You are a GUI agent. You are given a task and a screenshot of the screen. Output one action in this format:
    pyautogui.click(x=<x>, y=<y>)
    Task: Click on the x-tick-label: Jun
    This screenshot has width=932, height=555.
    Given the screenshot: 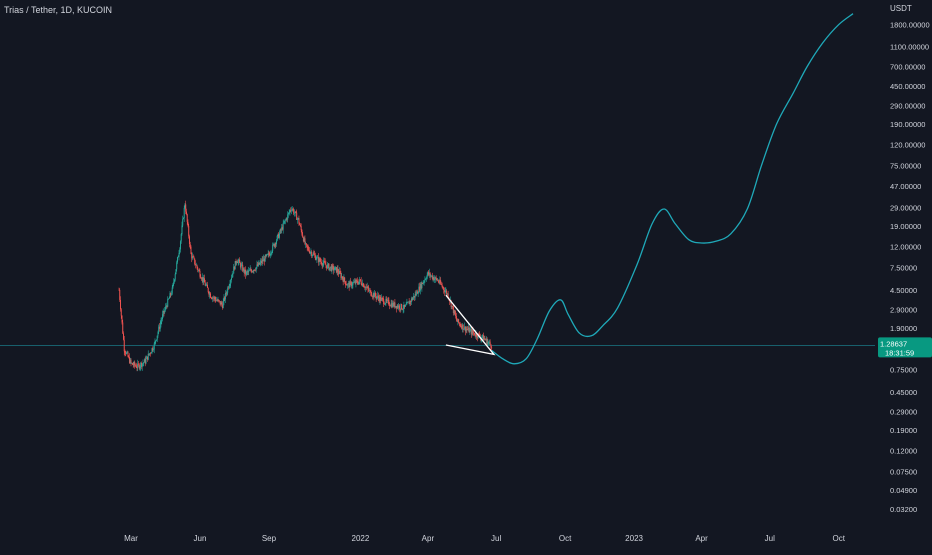 What is the action you would take?
    pyautogui.click(x=200, y=538)
    